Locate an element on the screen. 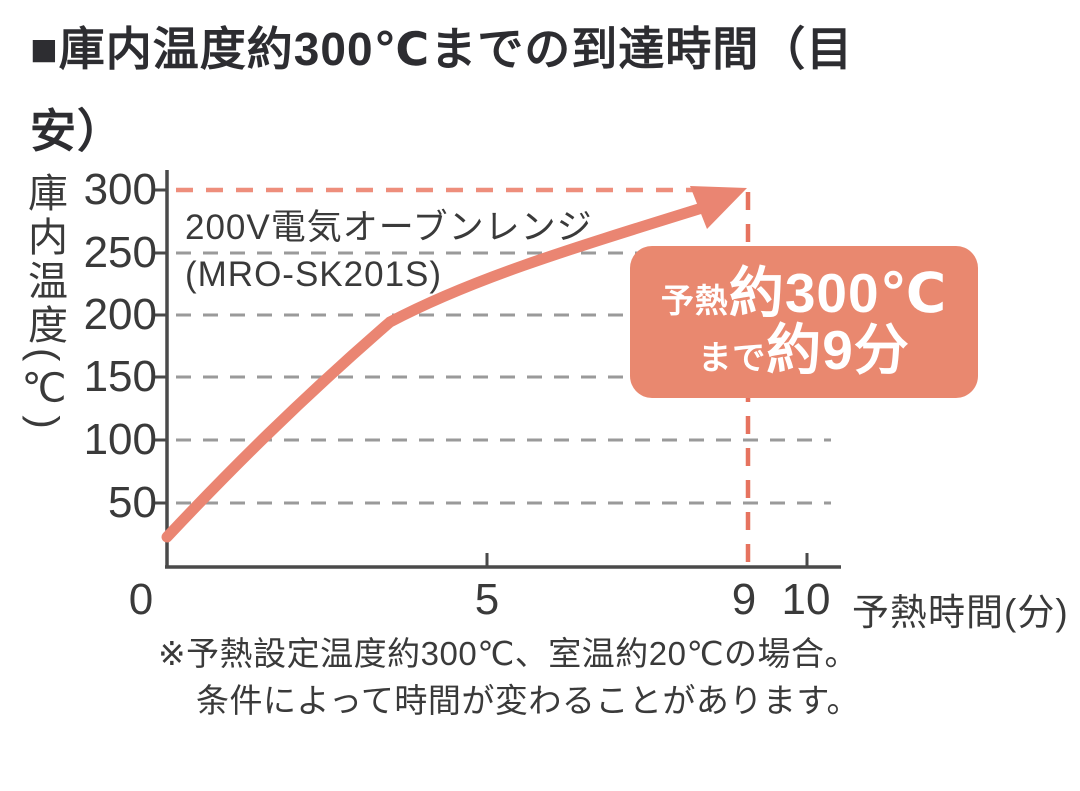  x-tick-label-5: 5 is located at coordinates (487, 599).